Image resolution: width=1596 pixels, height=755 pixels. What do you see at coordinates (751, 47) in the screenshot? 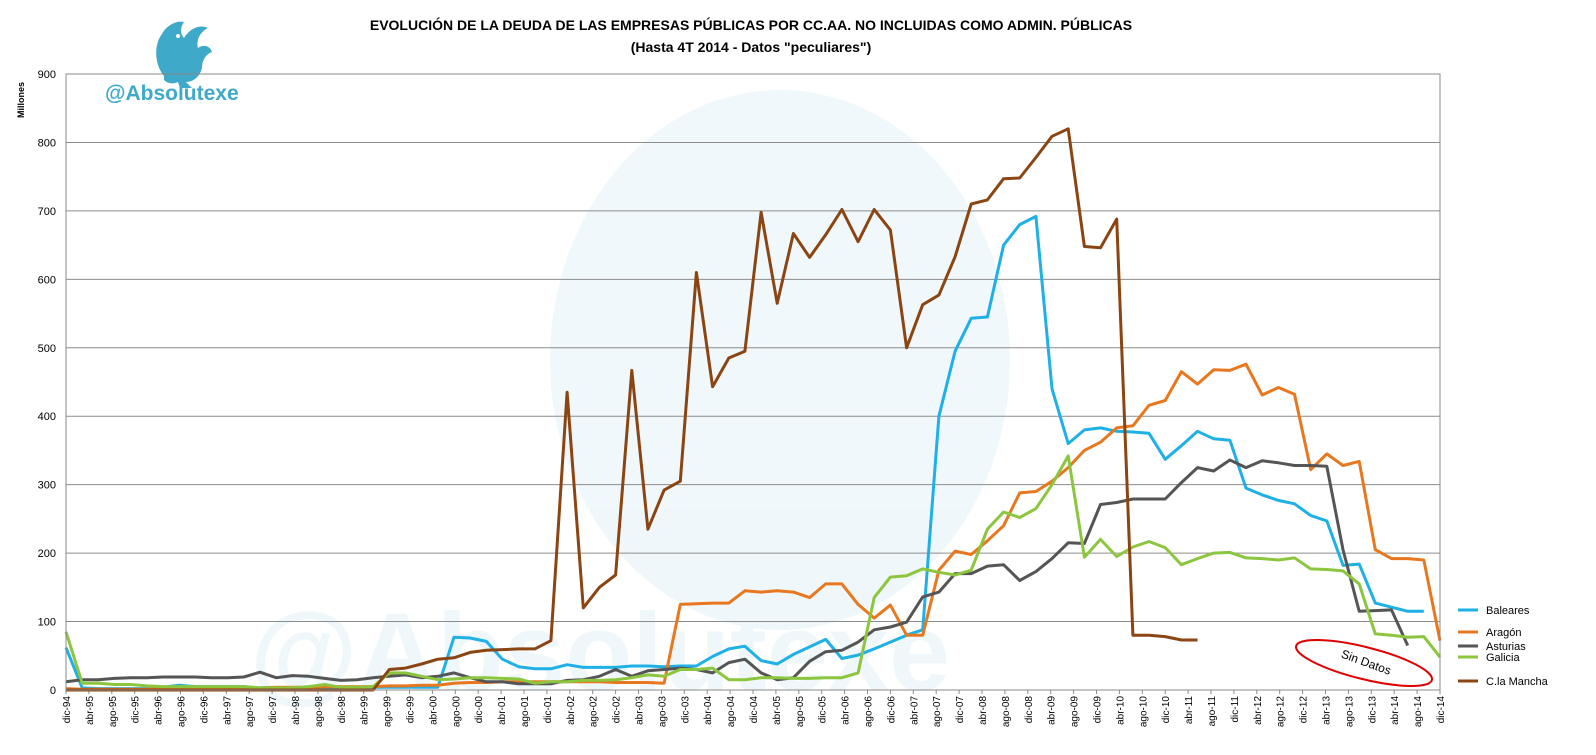
I see `chart-subtitle: (Hasta 4T 2014 - Datos "peculiares")` at bounding box center [751, 47].